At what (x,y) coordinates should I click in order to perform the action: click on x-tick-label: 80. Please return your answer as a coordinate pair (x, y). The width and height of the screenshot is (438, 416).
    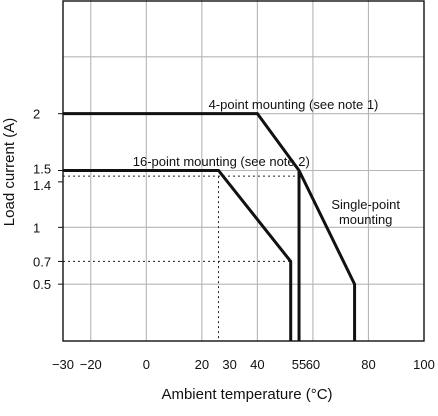
    Looking at the image, I should click on (368, 364).